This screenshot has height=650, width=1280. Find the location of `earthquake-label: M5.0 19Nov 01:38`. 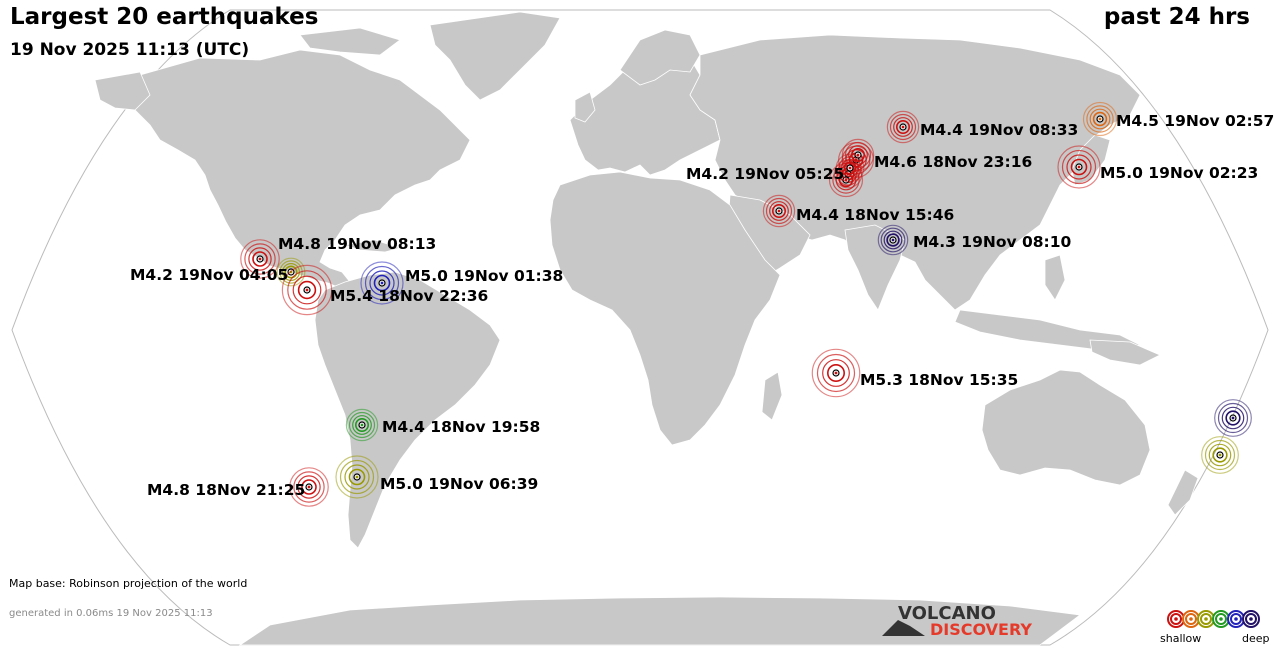

earthquake-label: M5.0 19Nov 01:38 is located at coordinates (484, 276).